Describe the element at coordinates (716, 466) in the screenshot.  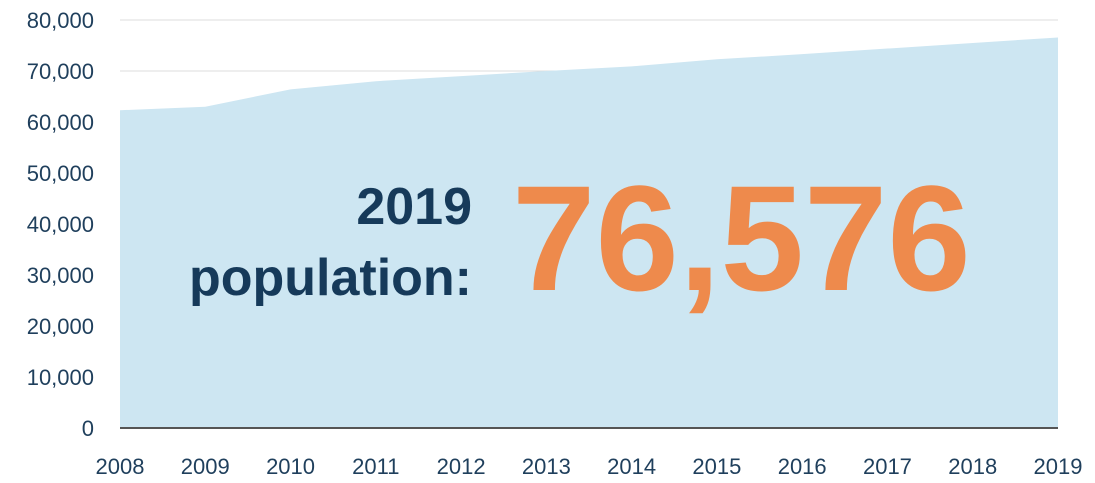
I see `x-tick-label: 2015` at that location.